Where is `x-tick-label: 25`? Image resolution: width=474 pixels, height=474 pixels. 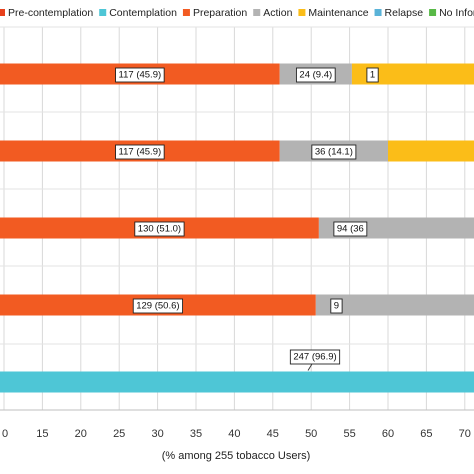 x-tick-label: 25 is located at coordinates (119, 434).